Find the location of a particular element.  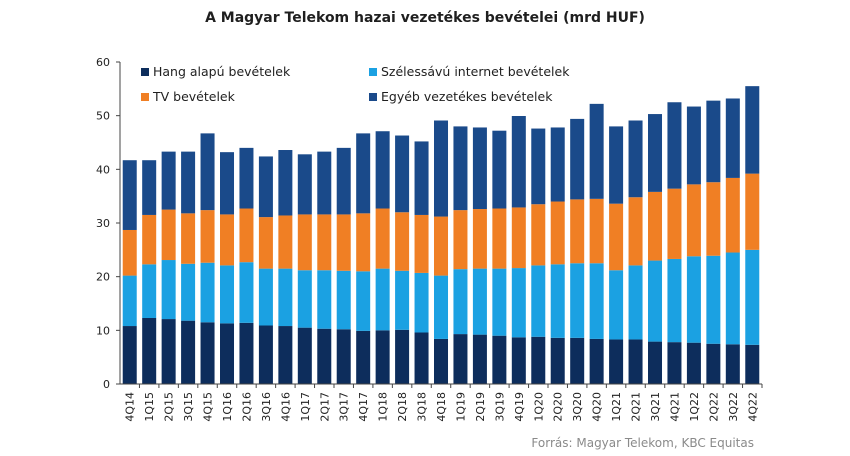

bar-segment-series-2-2Q20 is located at coordinates (557, 233).